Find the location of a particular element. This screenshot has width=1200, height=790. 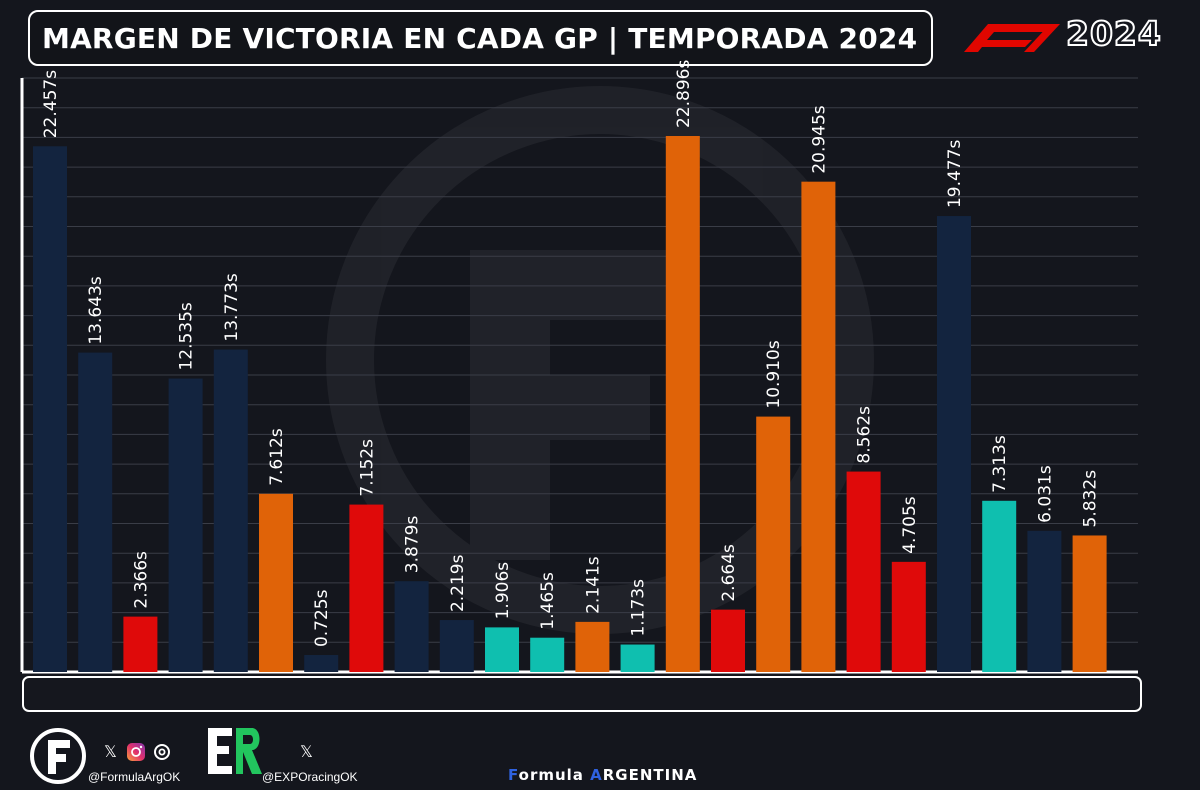

data-label-7: 0.725s is located at coordinates (322, 618).